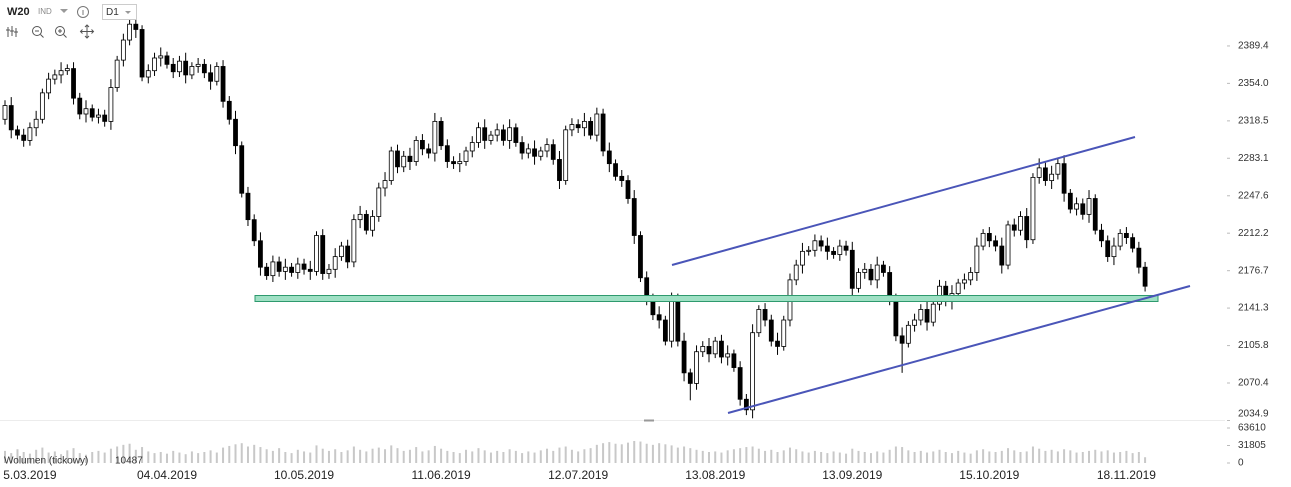 This screenshot has width=1291, height=487. I want to click on x-tick-label: 11.06.2019, so click(441, 475).